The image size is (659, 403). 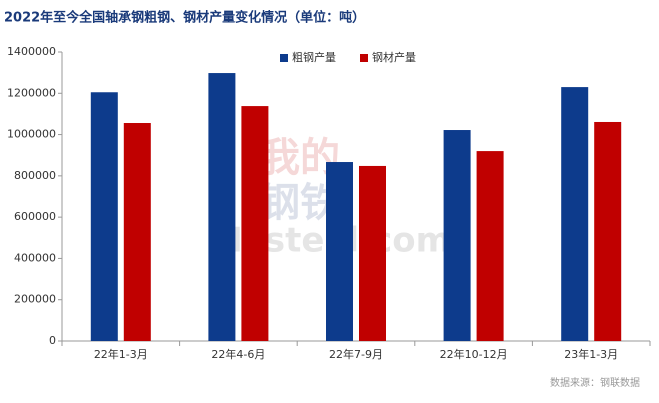 What do you see at coordinates (35, 216) in the screenshot?
I see `y-tick-label: 600000` at bounding box center [35, 216].